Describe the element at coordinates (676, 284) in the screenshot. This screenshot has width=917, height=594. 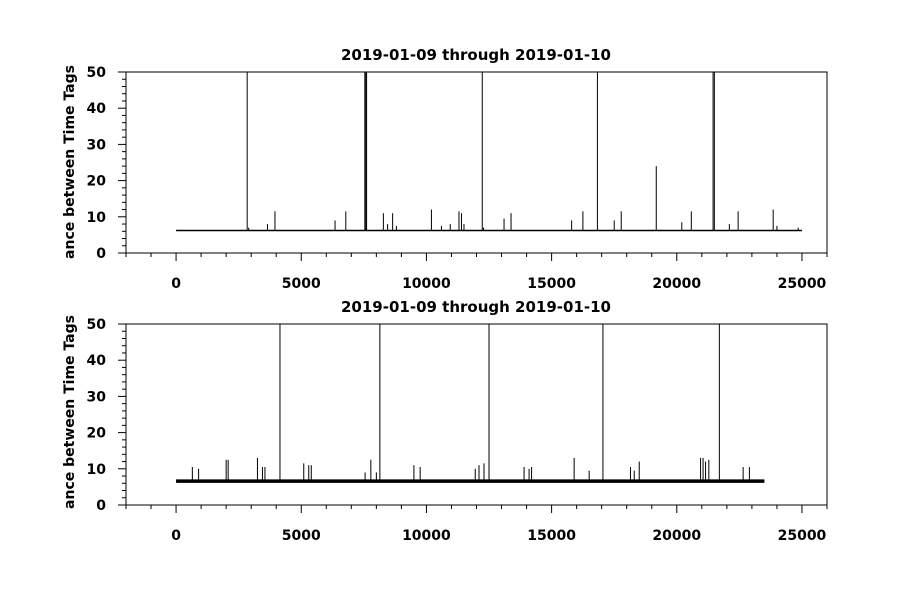
I see `top-x-tick-label: 20000` at that location.